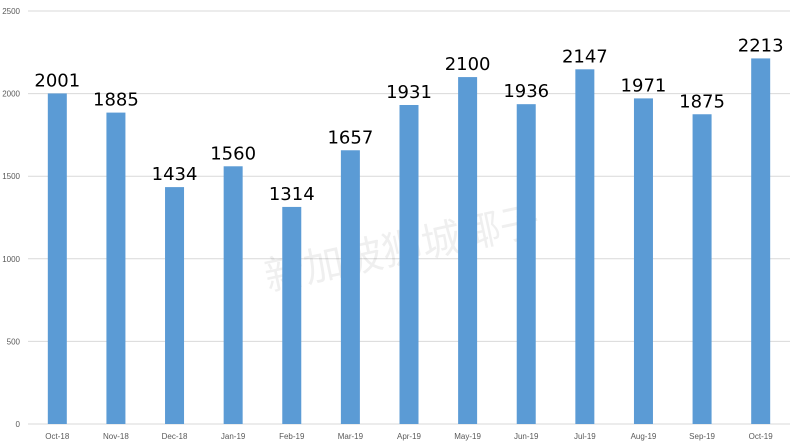 The image size is (800, 447). Describe the element at coordinates (761, 45) in the screenshot. I see `data-label: 2213` at that location.